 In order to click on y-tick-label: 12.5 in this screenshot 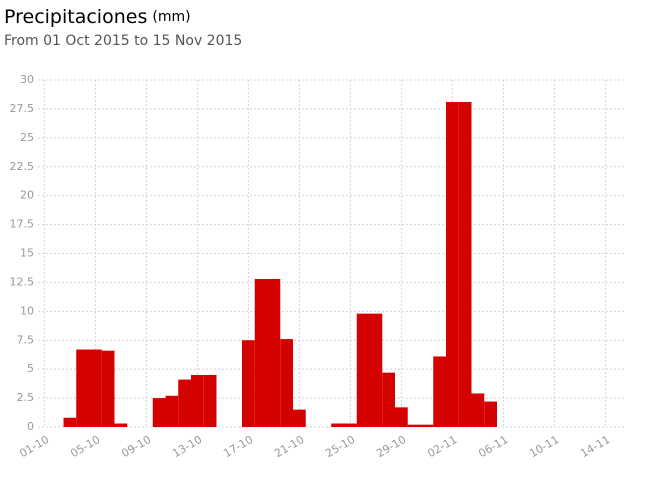, I will do `click(22, 281)`.